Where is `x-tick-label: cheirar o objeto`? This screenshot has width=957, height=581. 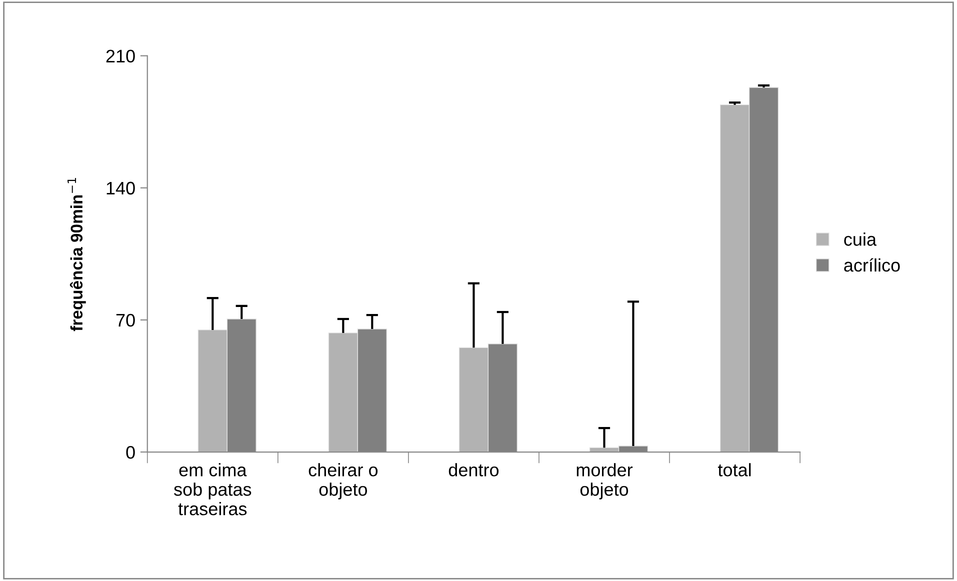
x-tick-label: cheirar o objeto is located at coordinates (343, 481).